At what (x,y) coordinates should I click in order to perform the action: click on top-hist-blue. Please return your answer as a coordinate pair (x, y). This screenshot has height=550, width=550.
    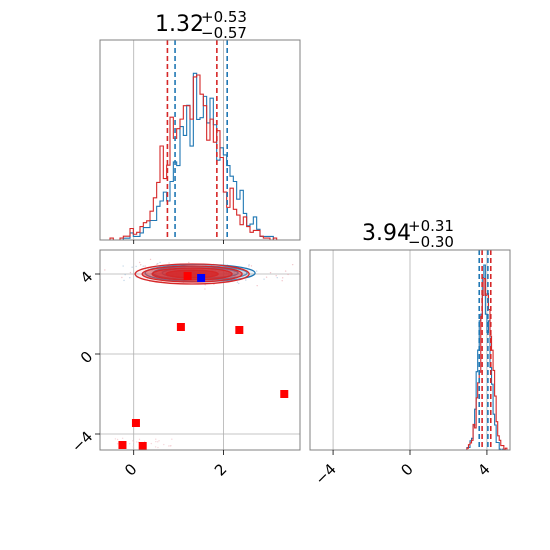
    Looking at the image, I should click on (200, 156).